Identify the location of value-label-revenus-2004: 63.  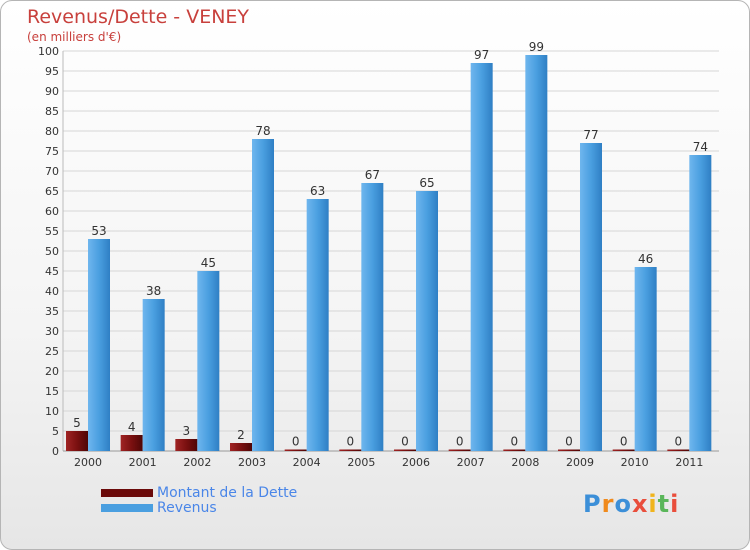
(317, 191).